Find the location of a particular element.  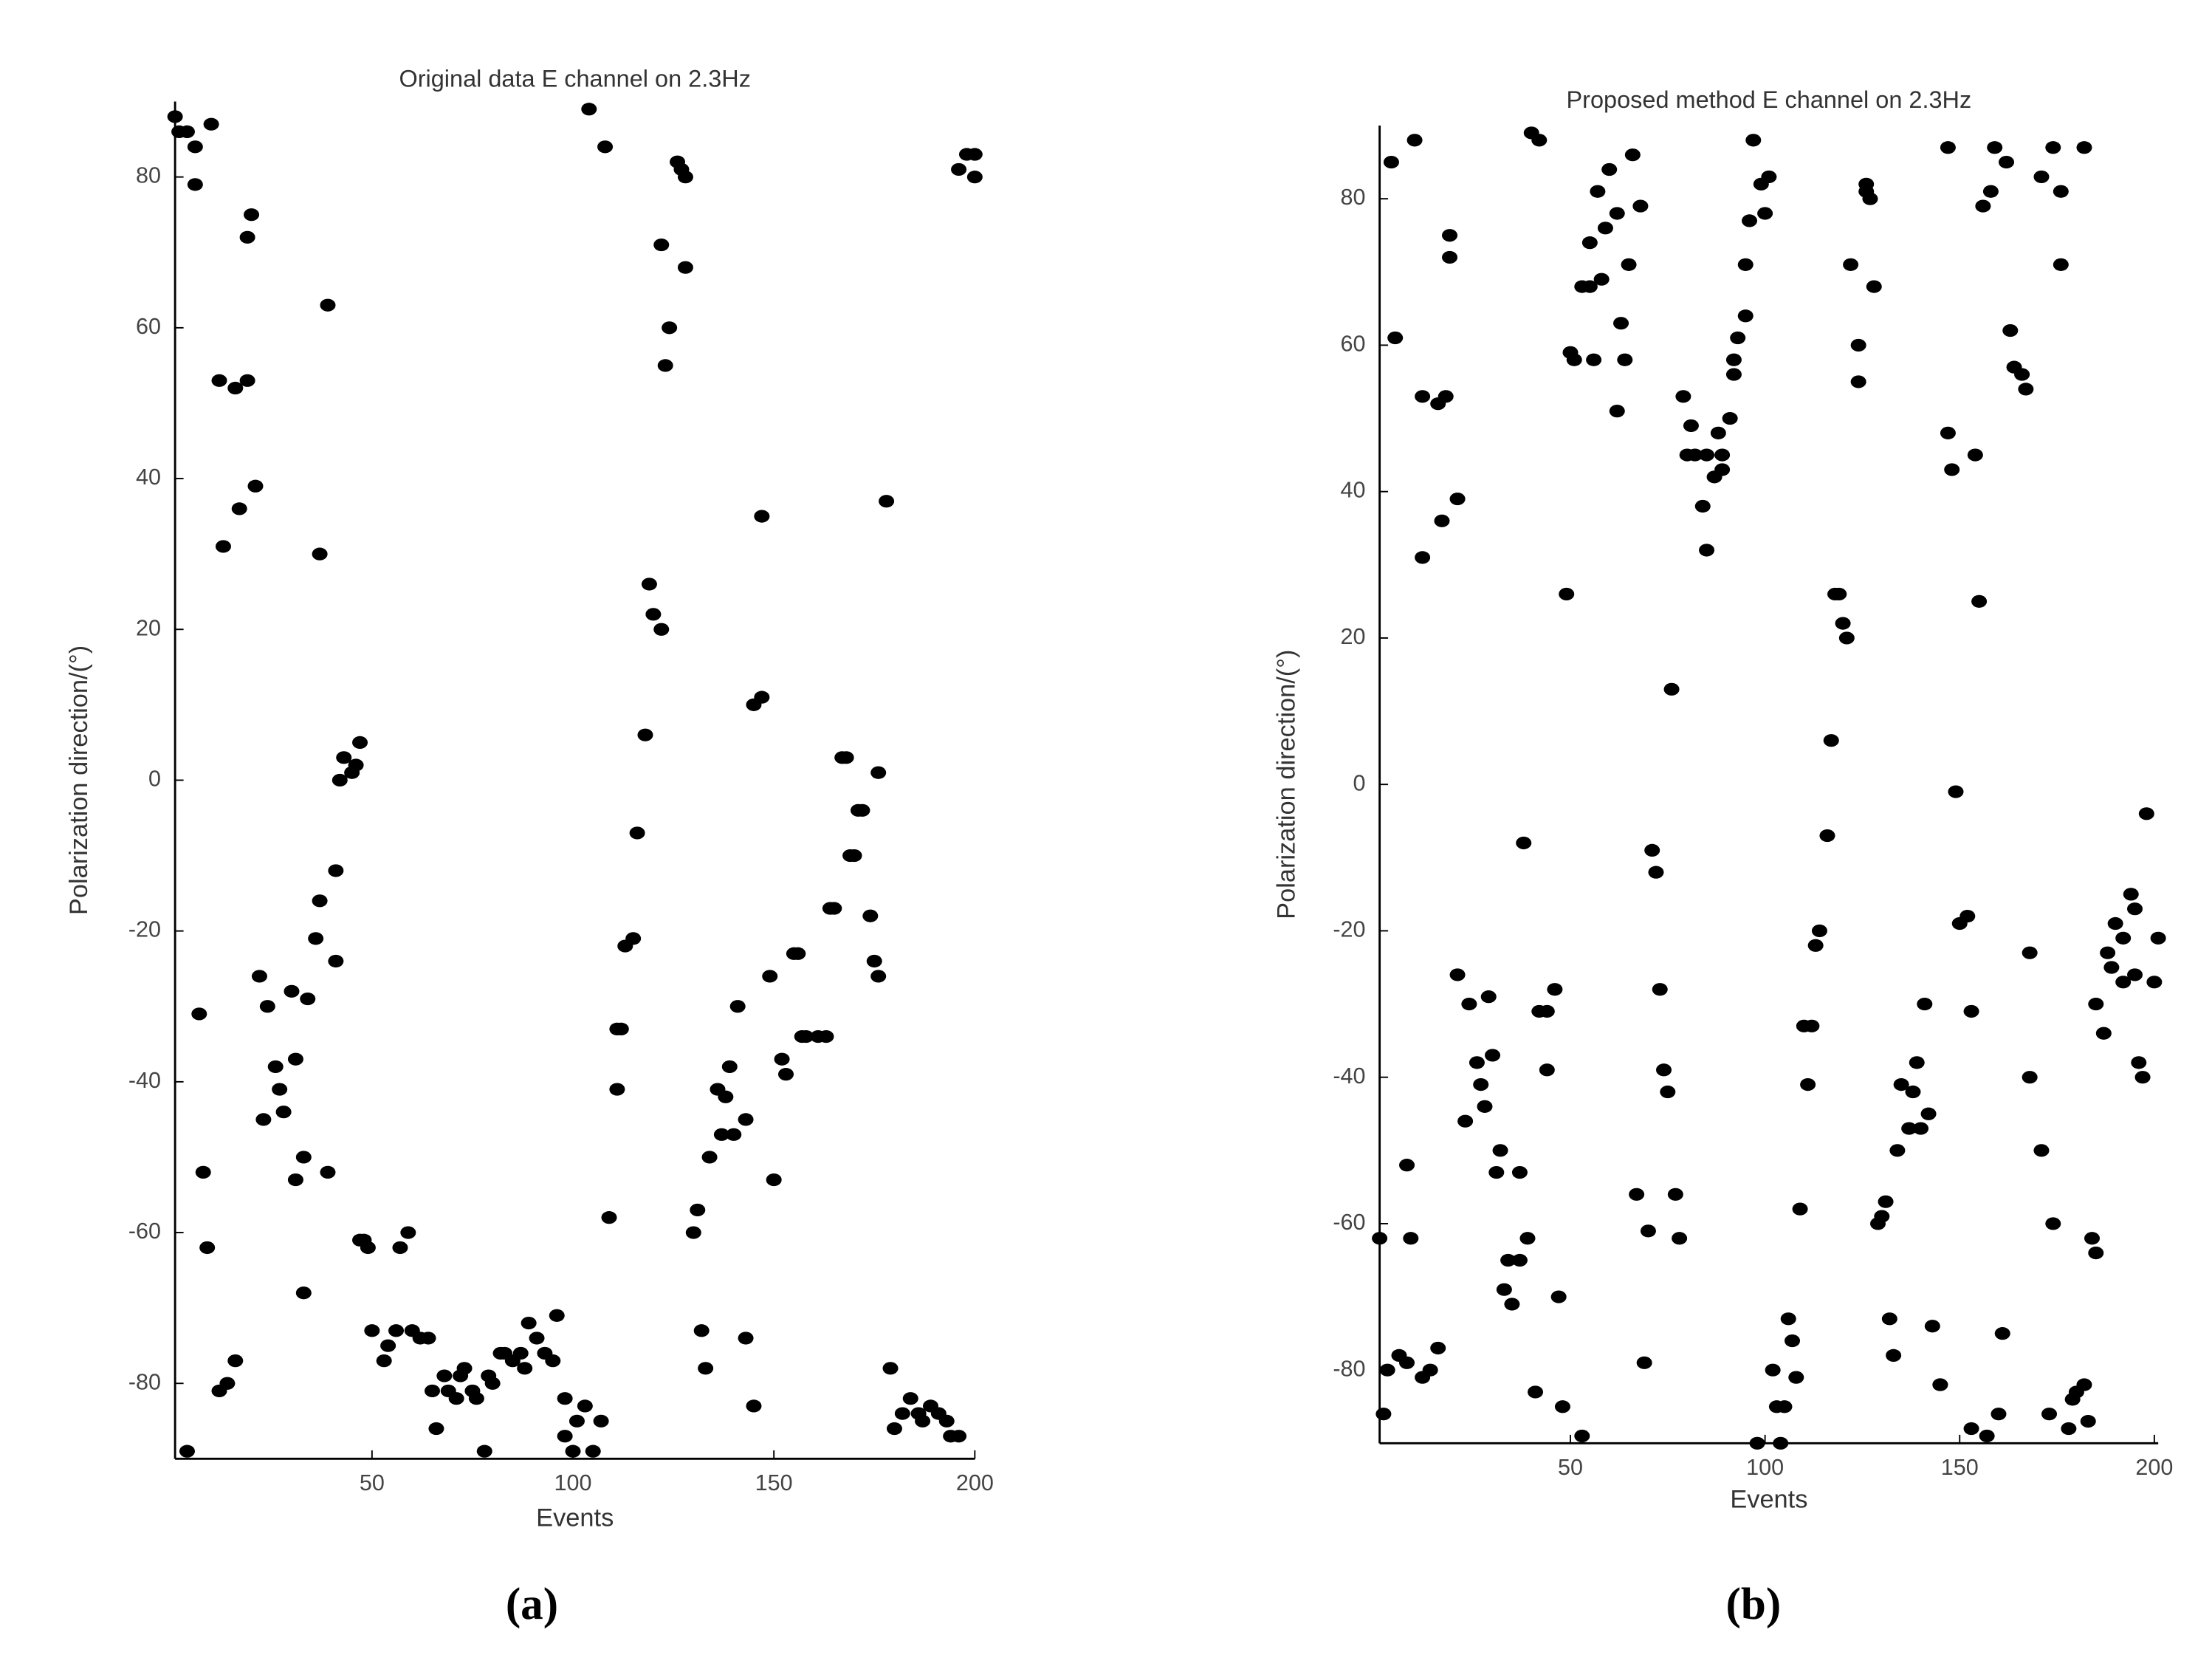

x-axis-label: Events is located at coordinates (575, 1518).